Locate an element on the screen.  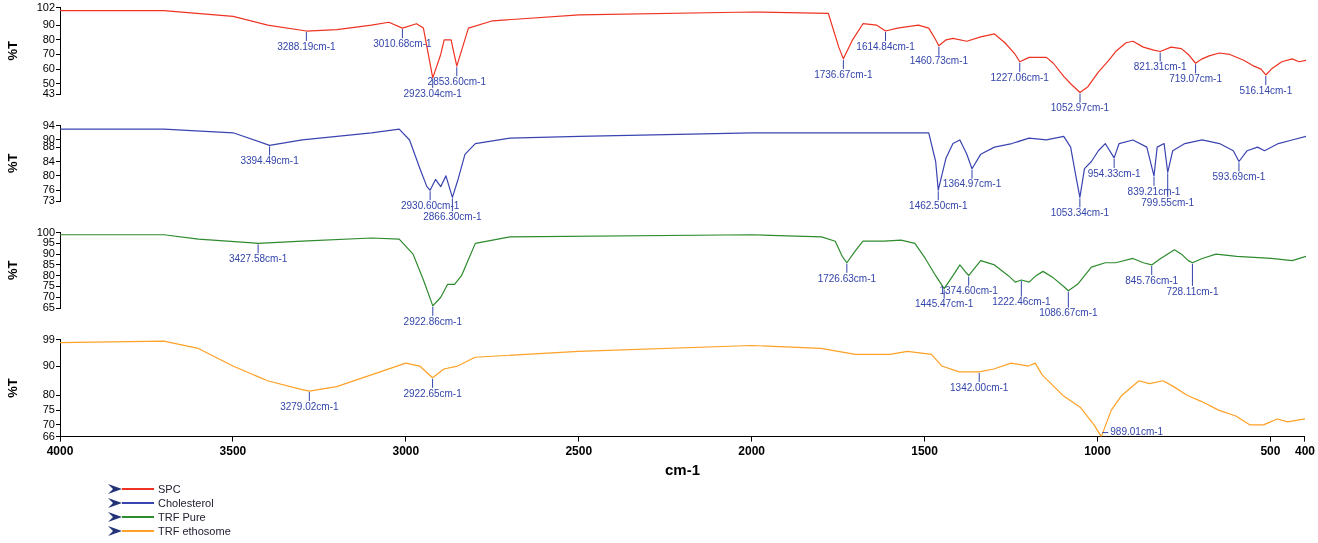
annotation: 1726.63cm-1 is located at coordinates (847, 278).